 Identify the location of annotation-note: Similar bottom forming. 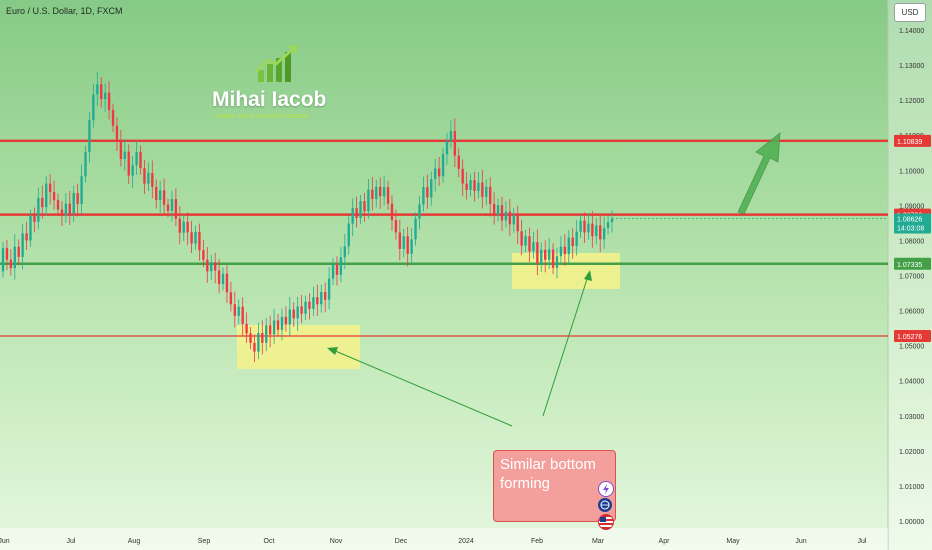
(554, 490).